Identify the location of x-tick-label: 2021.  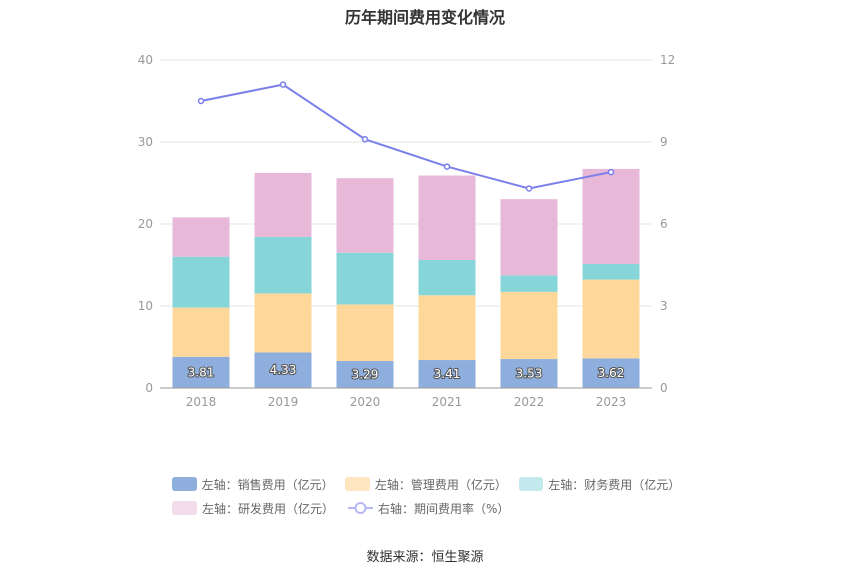
(447, 402).